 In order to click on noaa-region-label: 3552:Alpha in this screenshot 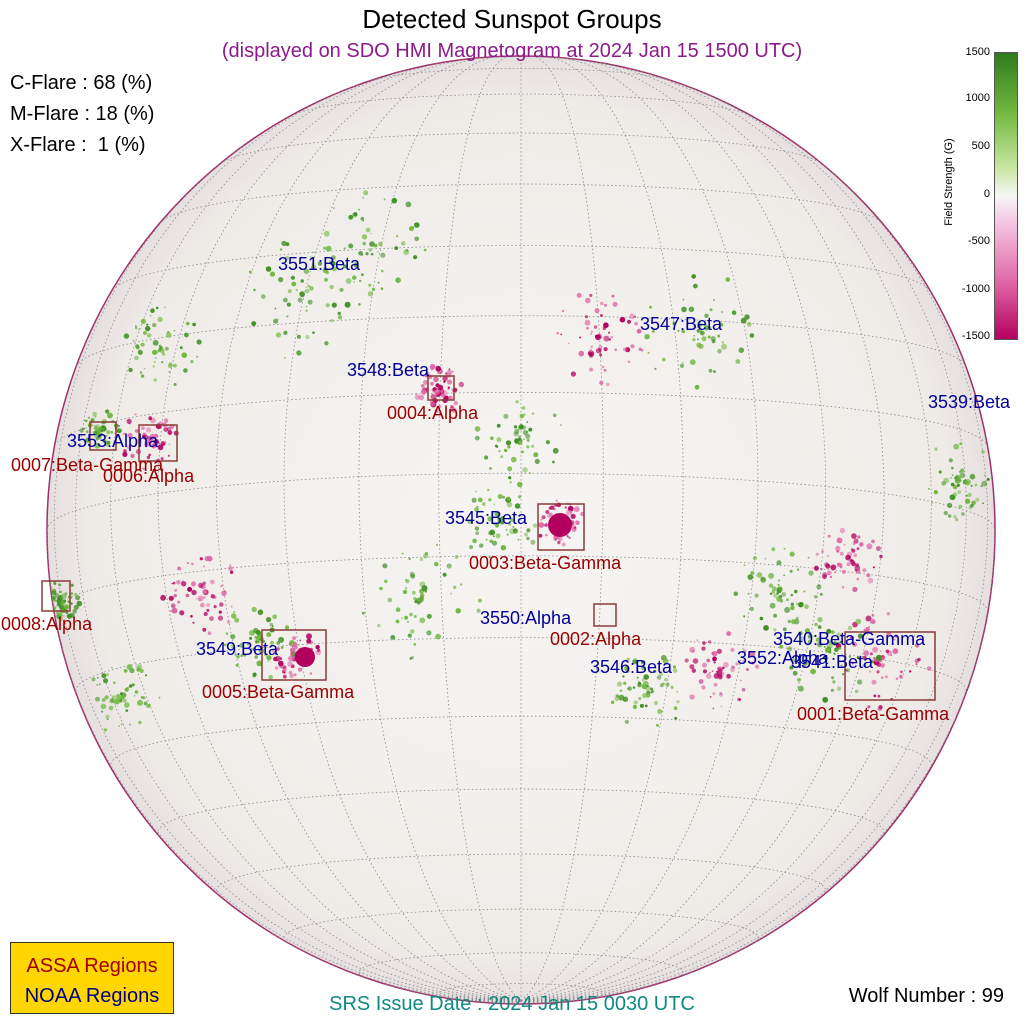, I will do `click(783, 658)`.